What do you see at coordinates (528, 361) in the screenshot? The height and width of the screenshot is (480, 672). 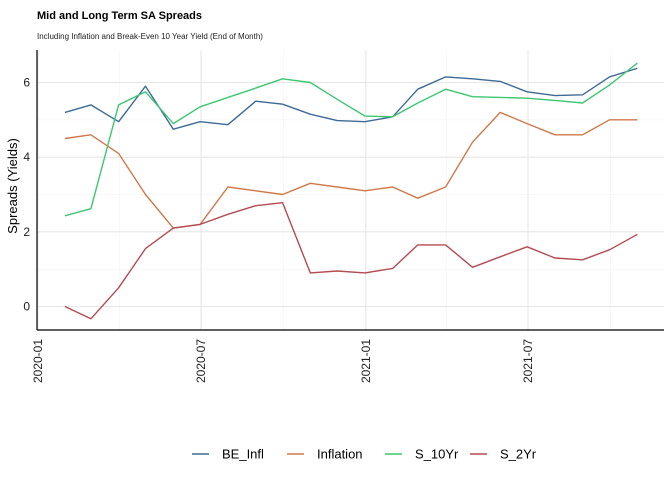 I see `x-tick-label: 2021-07` at bounding box center [528, 361].